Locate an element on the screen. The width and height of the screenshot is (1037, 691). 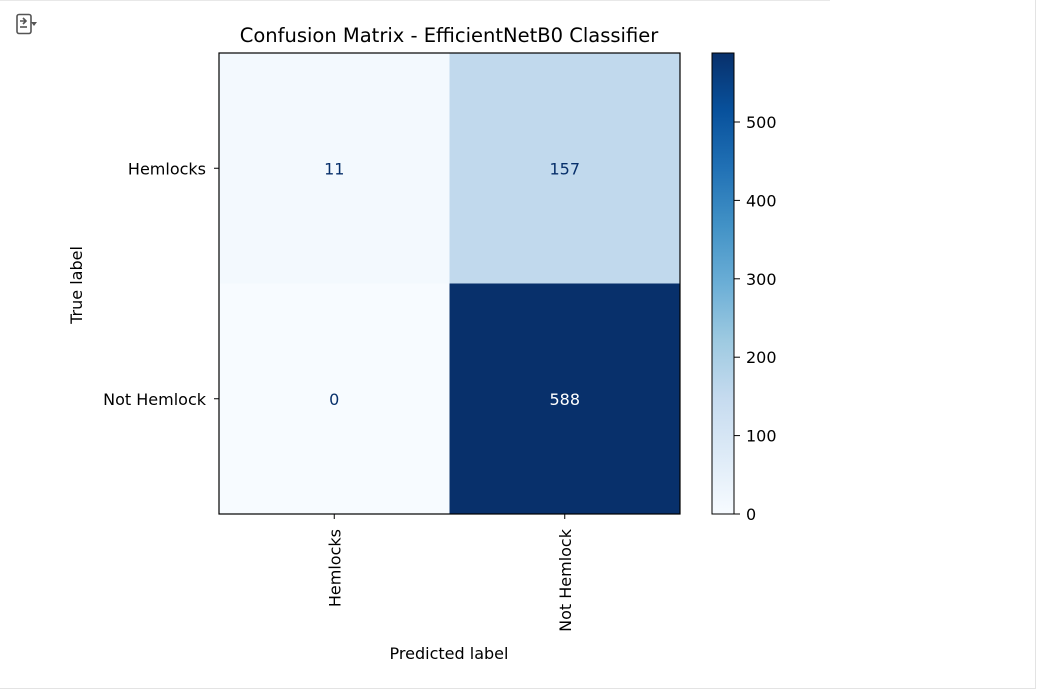
colorbar-ticks: 0 100 200 300 400 500 is located at coordinates (755, 318).